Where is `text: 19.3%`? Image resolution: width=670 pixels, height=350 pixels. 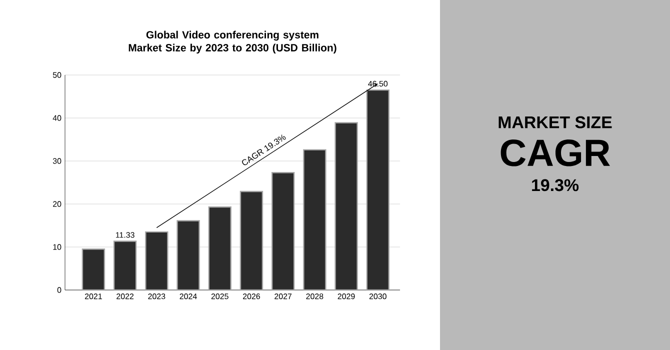
text: 19.3% is located at coordinates (555, 185).